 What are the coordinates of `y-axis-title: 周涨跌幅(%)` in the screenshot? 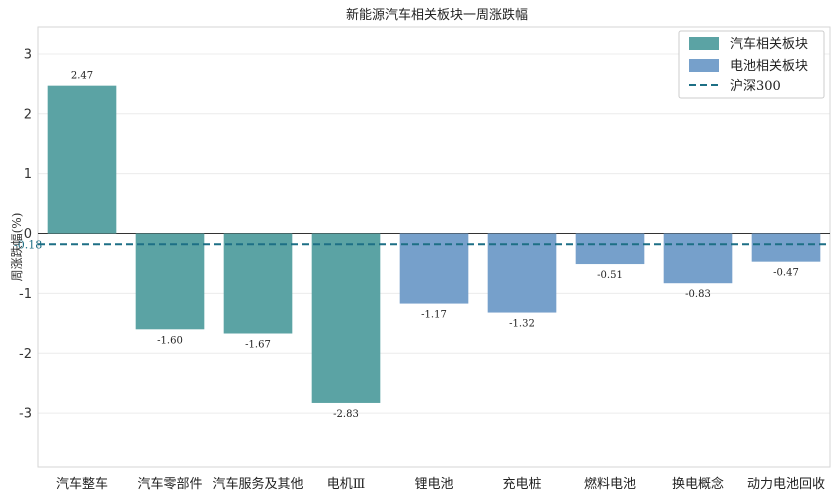 It's located at (16, 247).